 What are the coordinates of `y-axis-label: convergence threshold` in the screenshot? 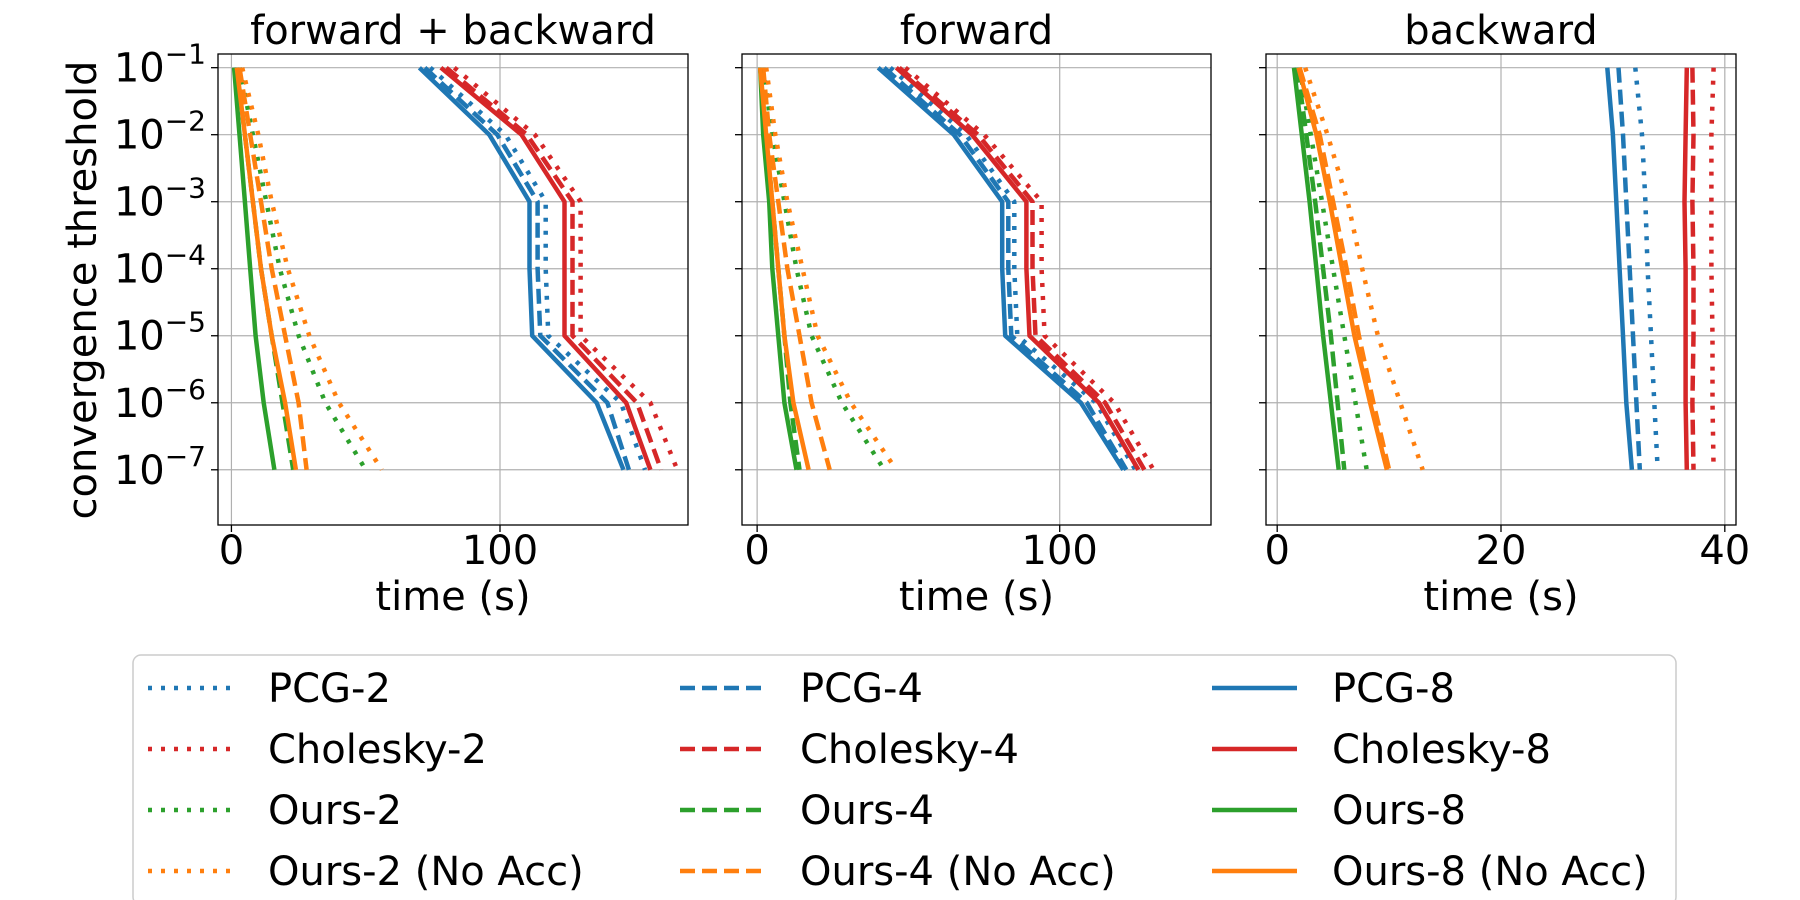 It's located at (83, 290).